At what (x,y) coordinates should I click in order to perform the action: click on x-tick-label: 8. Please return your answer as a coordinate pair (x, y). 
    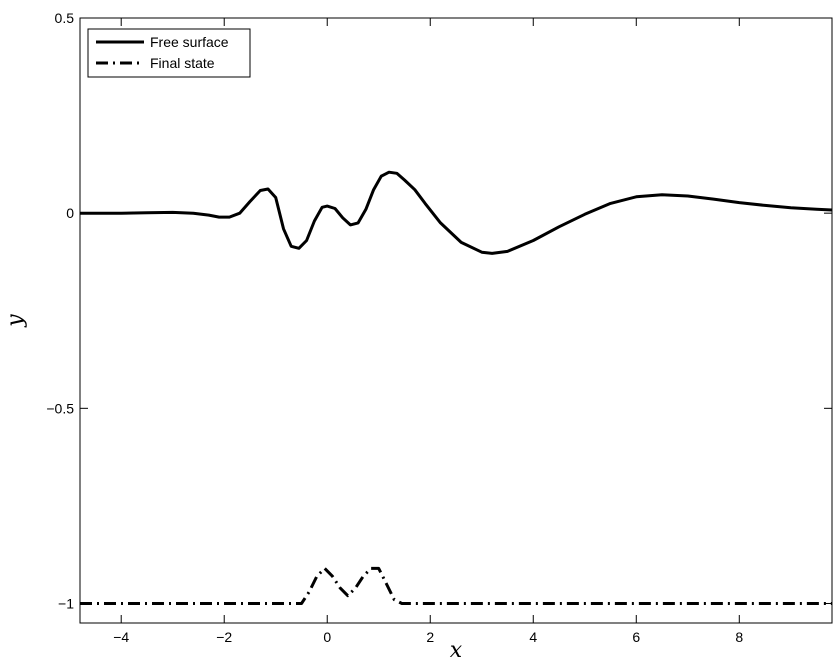
    Looking at the image, I should click on (739, 637).